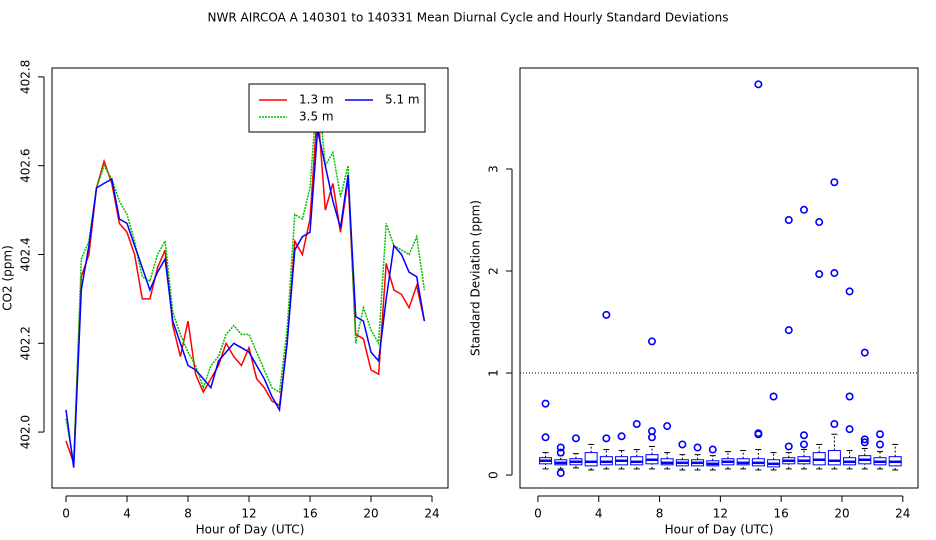  What do you see at coordinates (494, 475) in the screenshot?
I see `y-tick-label: 0` at bounding box center [494, 475].